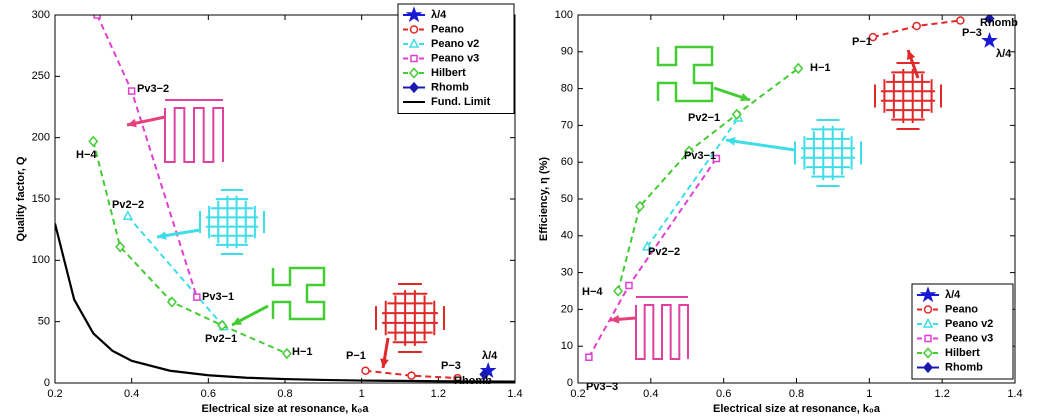 This screenshot has height=418, width=1049. I want to click on y-tick-label: 250, so click(41, 76).